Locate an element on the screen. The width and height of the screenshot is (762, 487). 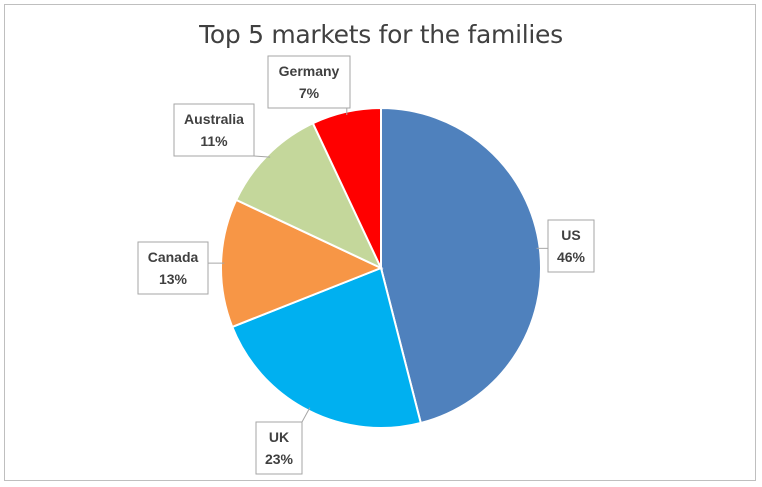
pie-slice-australia is located at coordinates (309, 196).